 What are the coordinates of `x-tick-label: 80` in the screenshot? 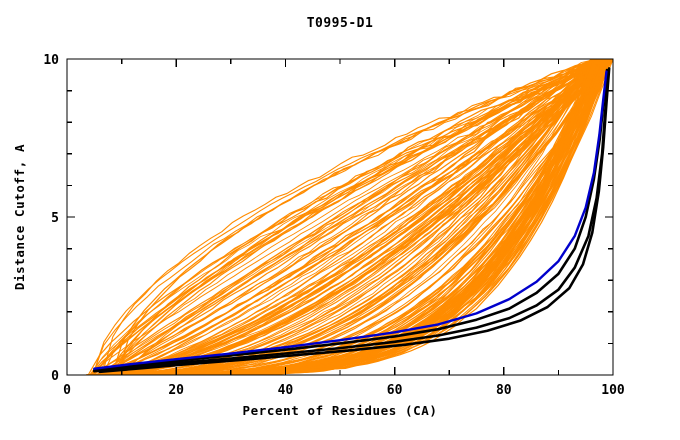 It's located at (504, 390).